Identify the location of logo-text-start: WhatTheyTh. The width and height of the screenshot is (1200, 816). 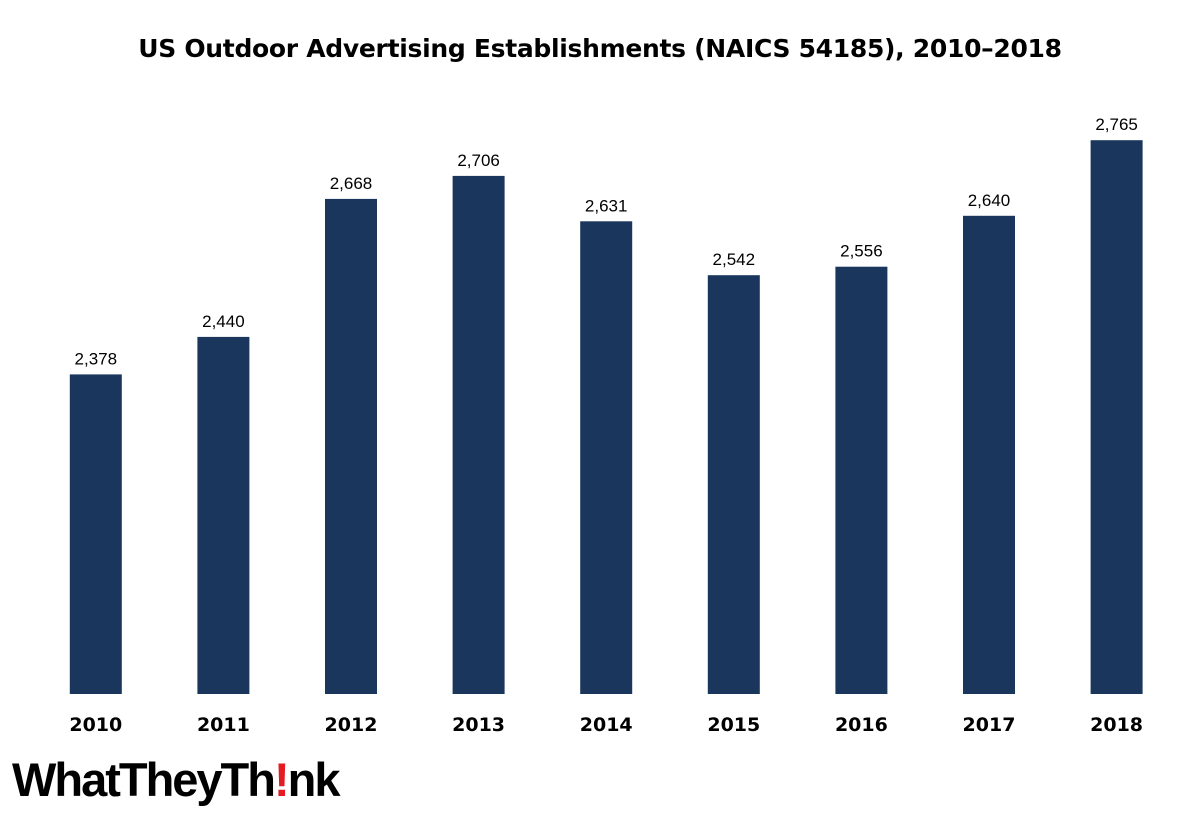
(144, 779).